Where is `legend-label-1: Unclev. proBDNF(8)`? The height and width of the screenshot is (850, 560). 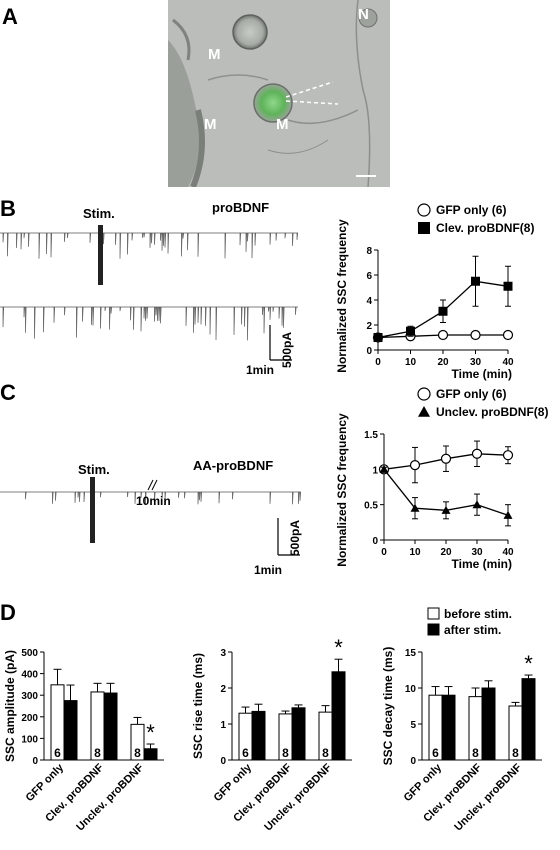 legend-label-1: Unclev. proBDNF(8) is located at coordinates (492, 412).